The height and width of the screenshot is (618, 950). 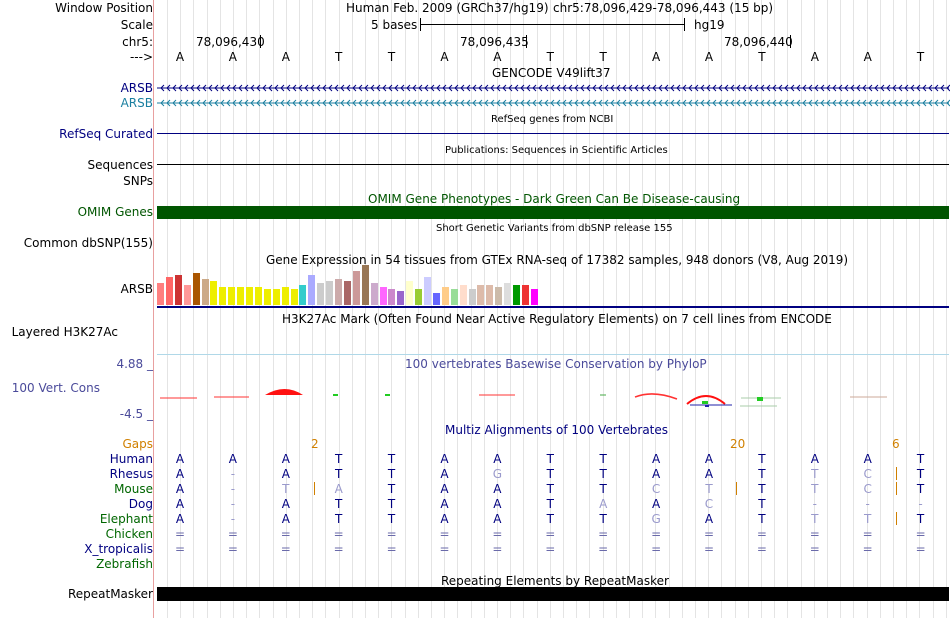 I want to click on arsb-gencode-label: ARSB, so click(x=136, y=88).